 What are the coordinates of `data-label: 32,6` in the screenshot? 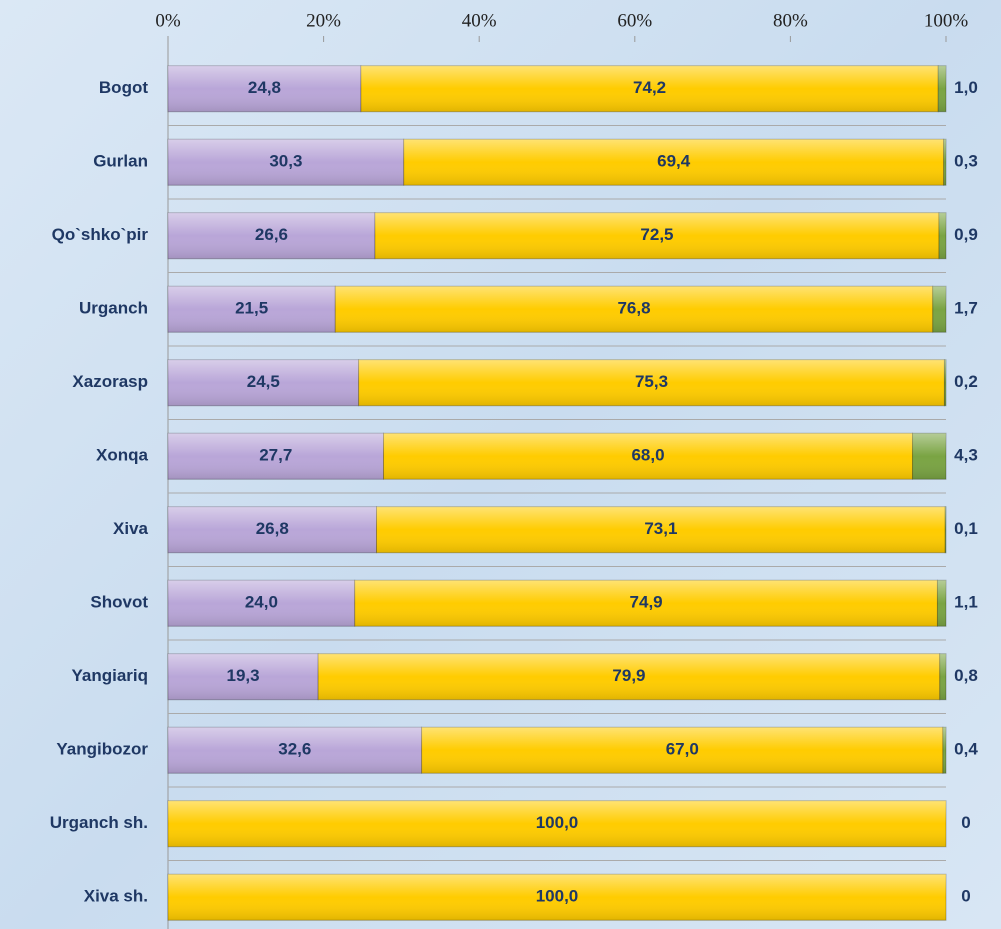 It's located at (294, 749).